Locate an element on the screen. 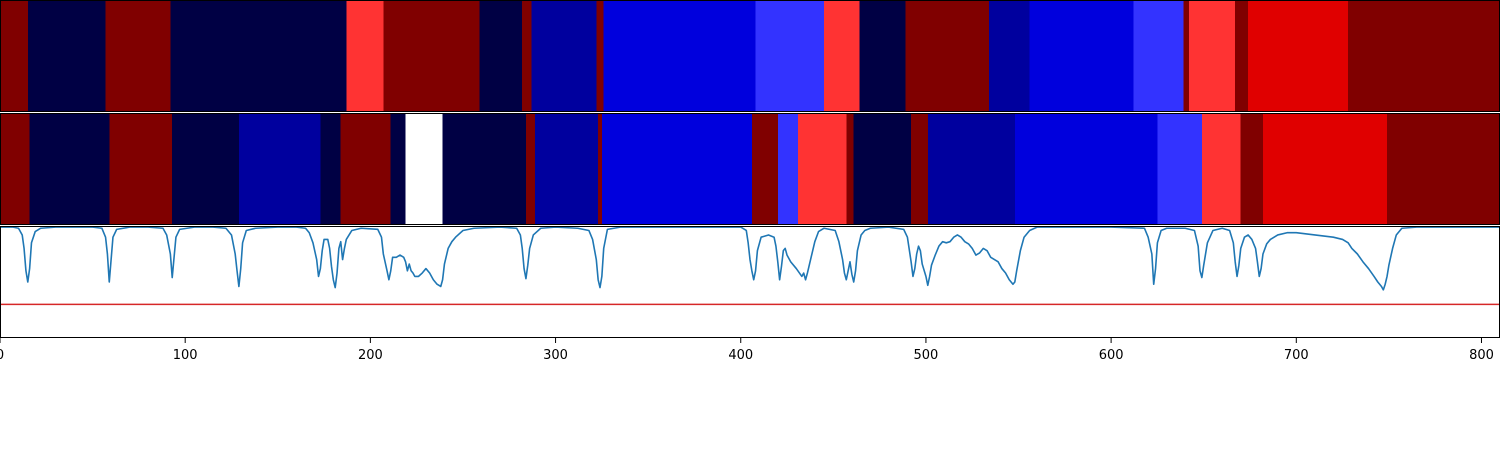 The width and height of the screenshot is (1500, 450). x-tick-label: 100 is located at coordinates (185, 355).